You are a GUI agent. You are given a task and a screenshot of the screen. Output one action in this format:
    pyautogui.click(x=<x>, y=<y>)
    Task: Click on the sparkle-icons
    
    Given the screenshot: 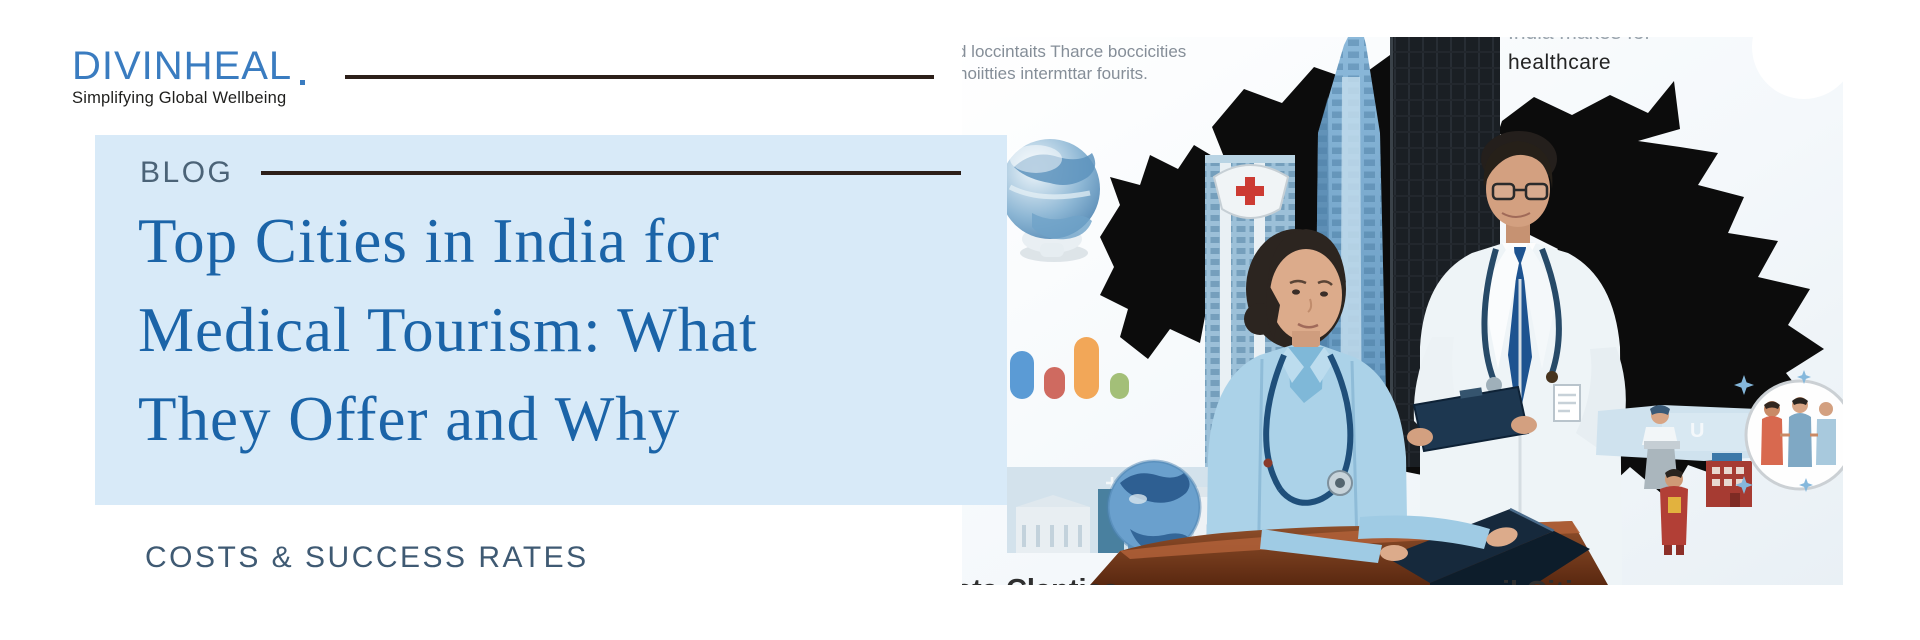 What is the action you would take?
    pyautogui.click(x=1773, y=432)
    